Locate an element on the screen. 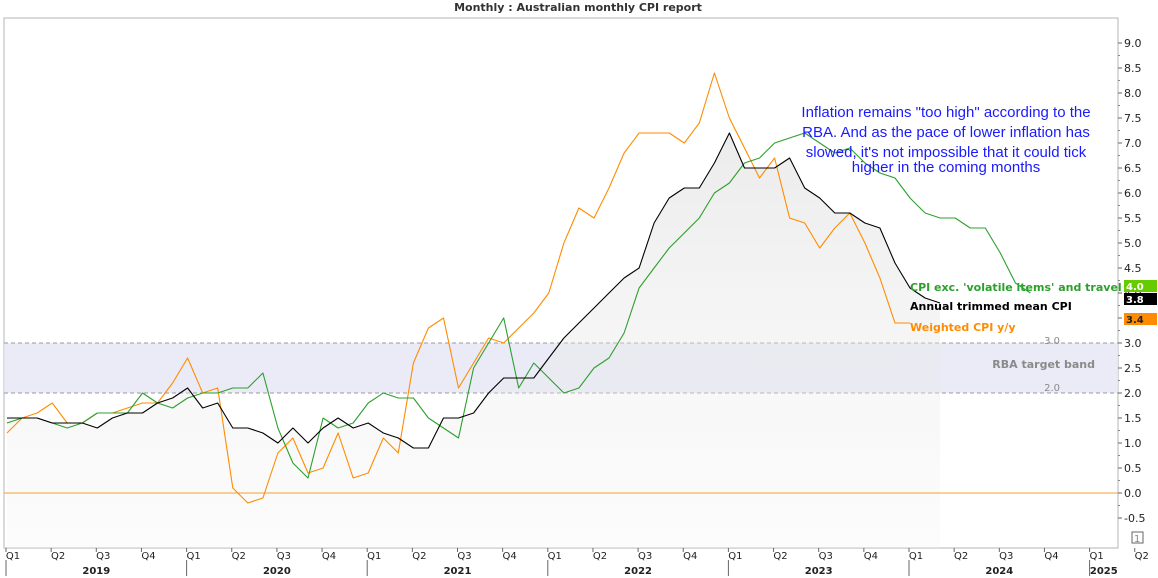 The image size is (1158, 578). x-year-label: 2023 is located at coordinates (819, 571).